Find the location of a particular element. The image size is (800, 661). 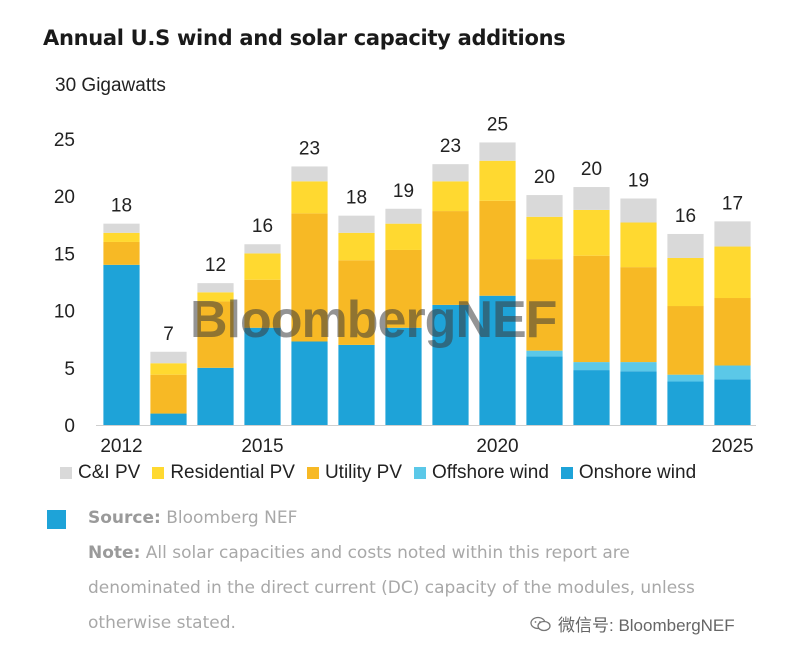

legend-item-offshore-wind: Offshore wind is located at coordinates (481, 473).